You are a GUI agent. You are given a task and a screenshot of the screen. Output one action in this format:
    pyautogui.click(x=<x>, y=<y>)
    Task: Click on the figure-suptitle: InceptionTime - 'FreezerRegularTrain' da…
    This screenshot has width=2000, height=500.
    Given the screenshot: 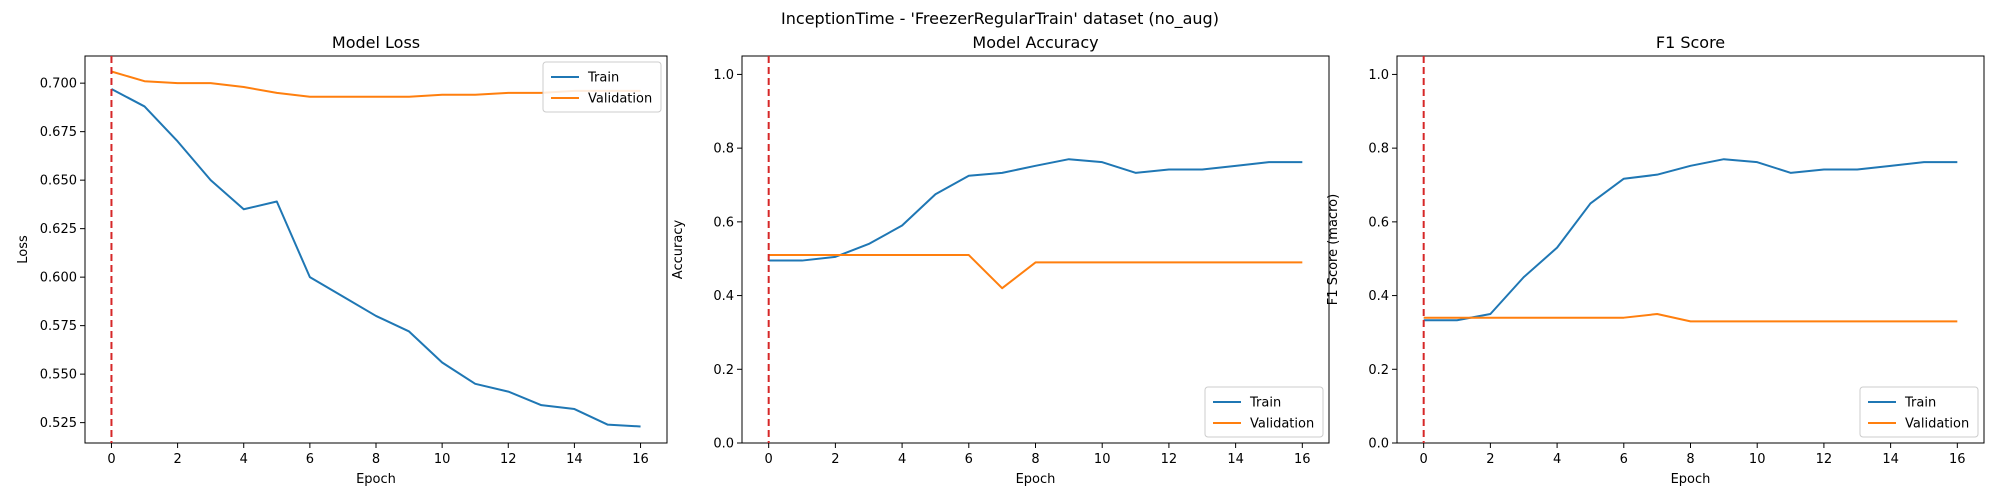 What is the action you would take?
    pyautogui.click(x=1000, y=19)
    